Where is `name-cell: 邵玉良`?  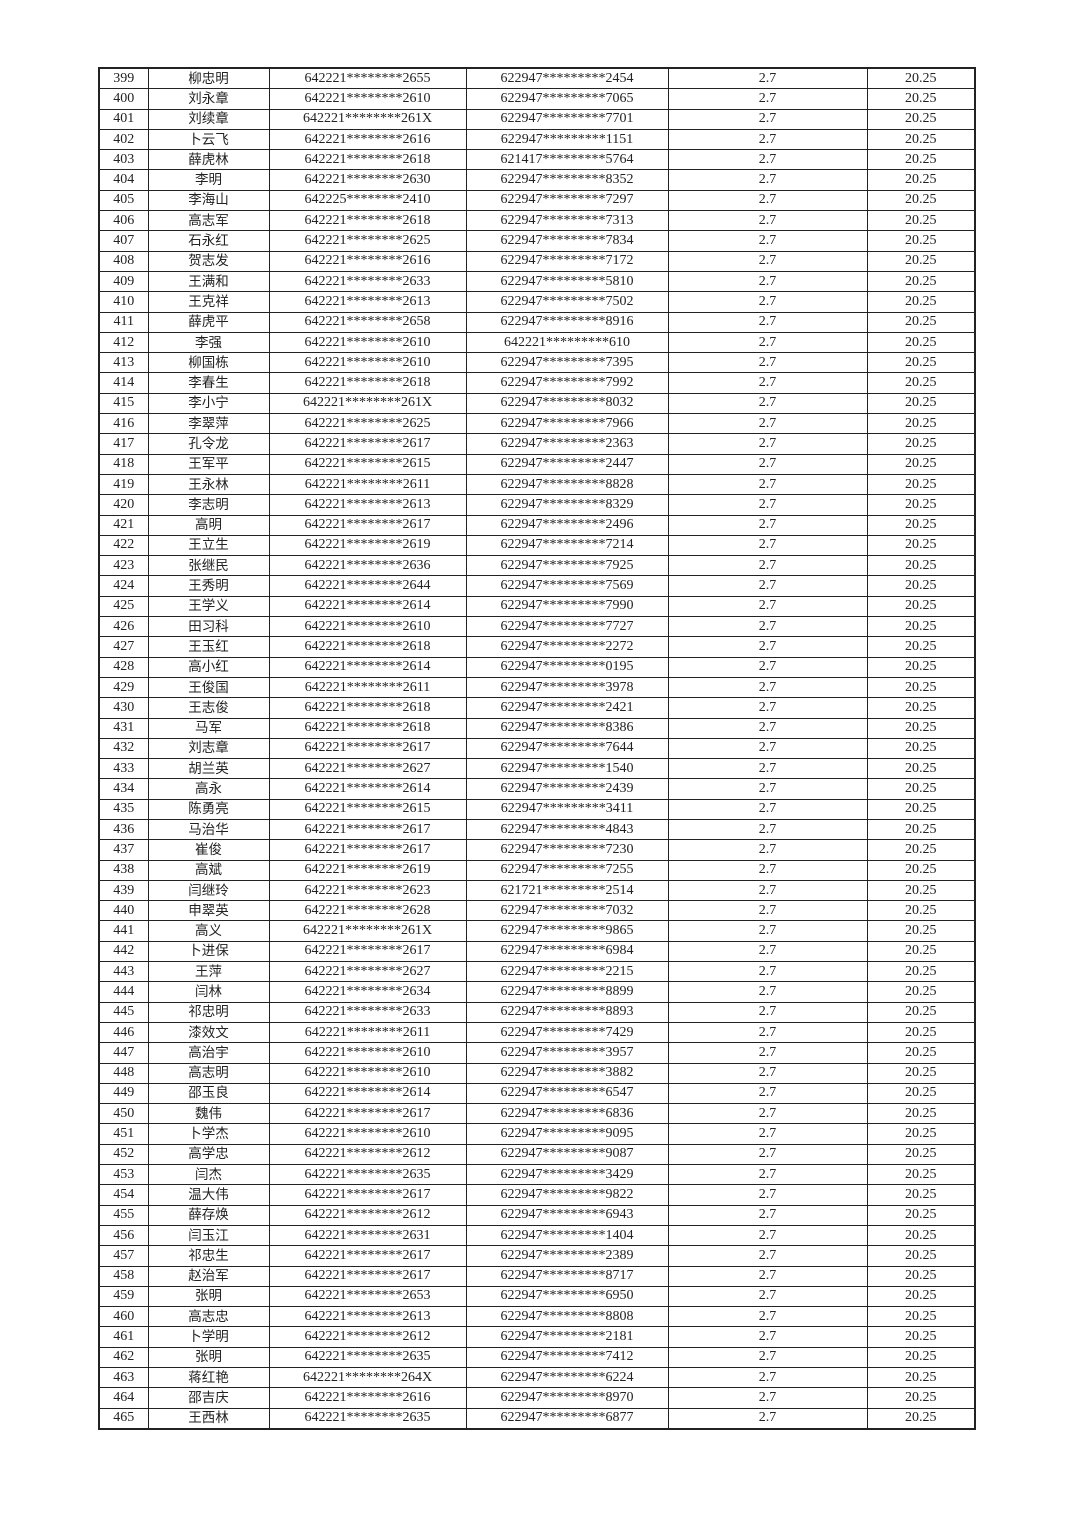
name-cell: 邵玉良 is located at coordinates (208, 1093).